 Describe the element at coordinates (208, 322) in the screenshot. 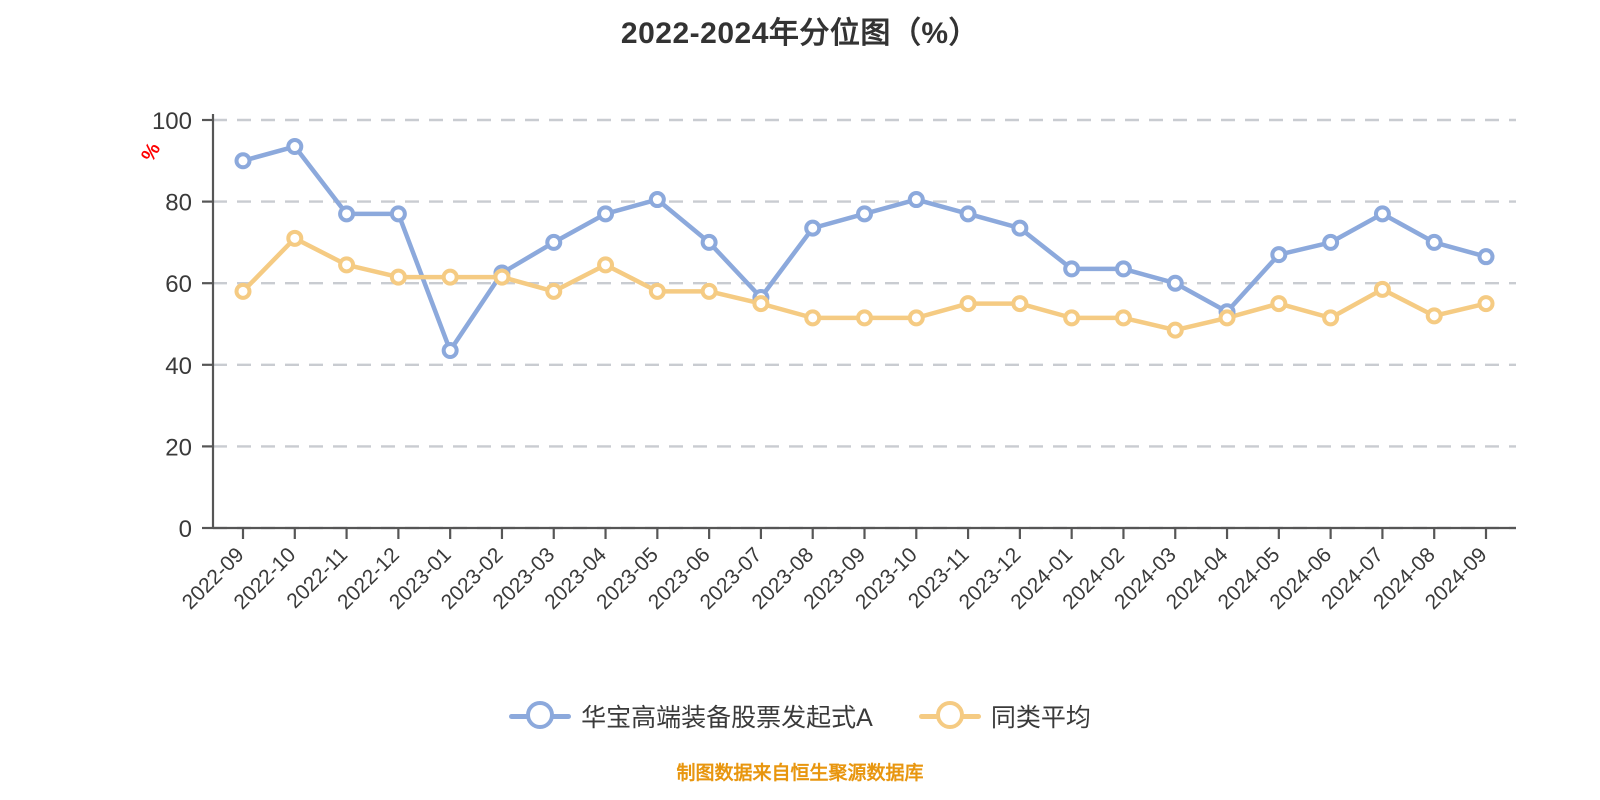

I see `y-axis` at that location.